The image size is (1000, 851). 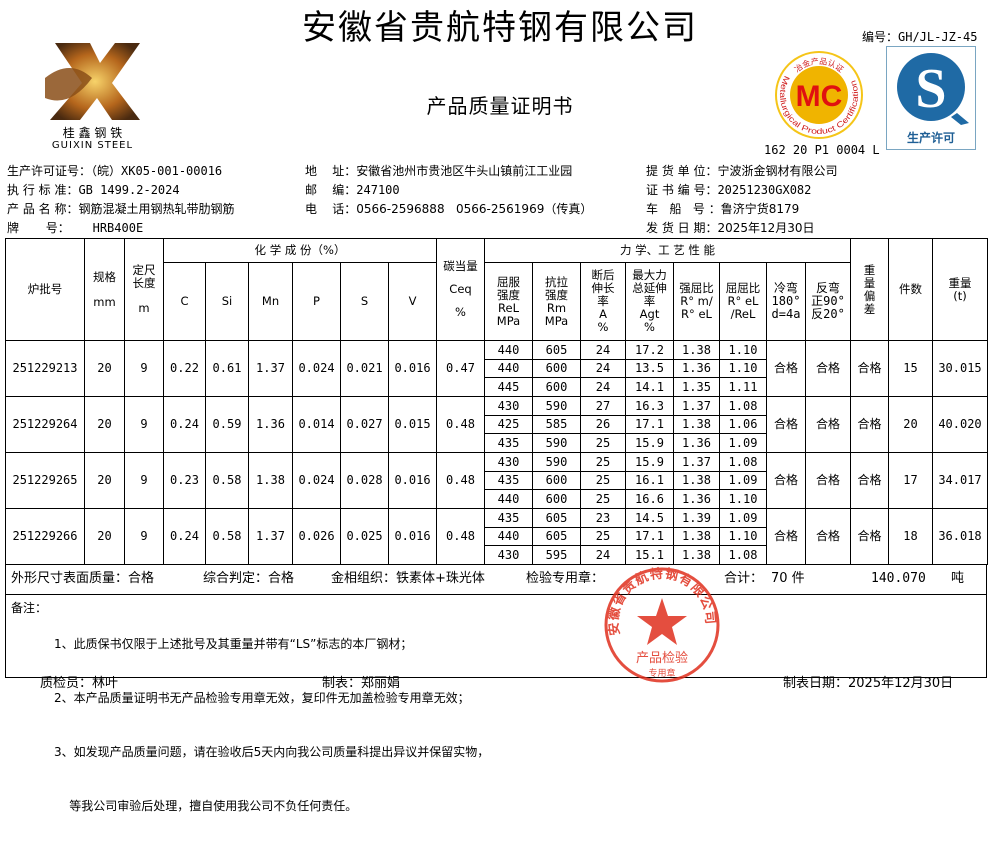 I want to click on value: 15.9, so click(x=649, y=442).